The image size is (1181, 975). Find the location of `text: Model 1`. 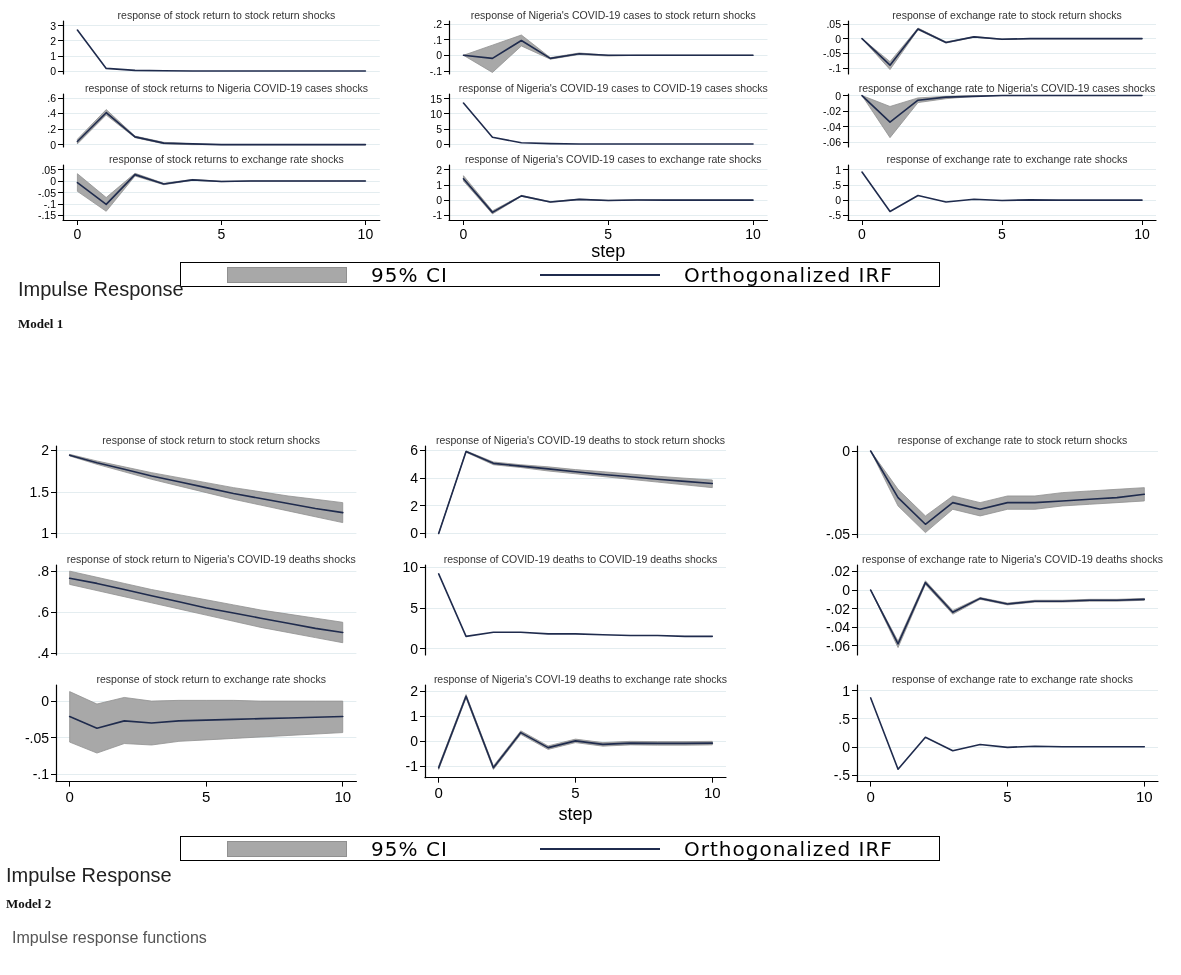

text: Model 1 is located at coordinates (41, 324).